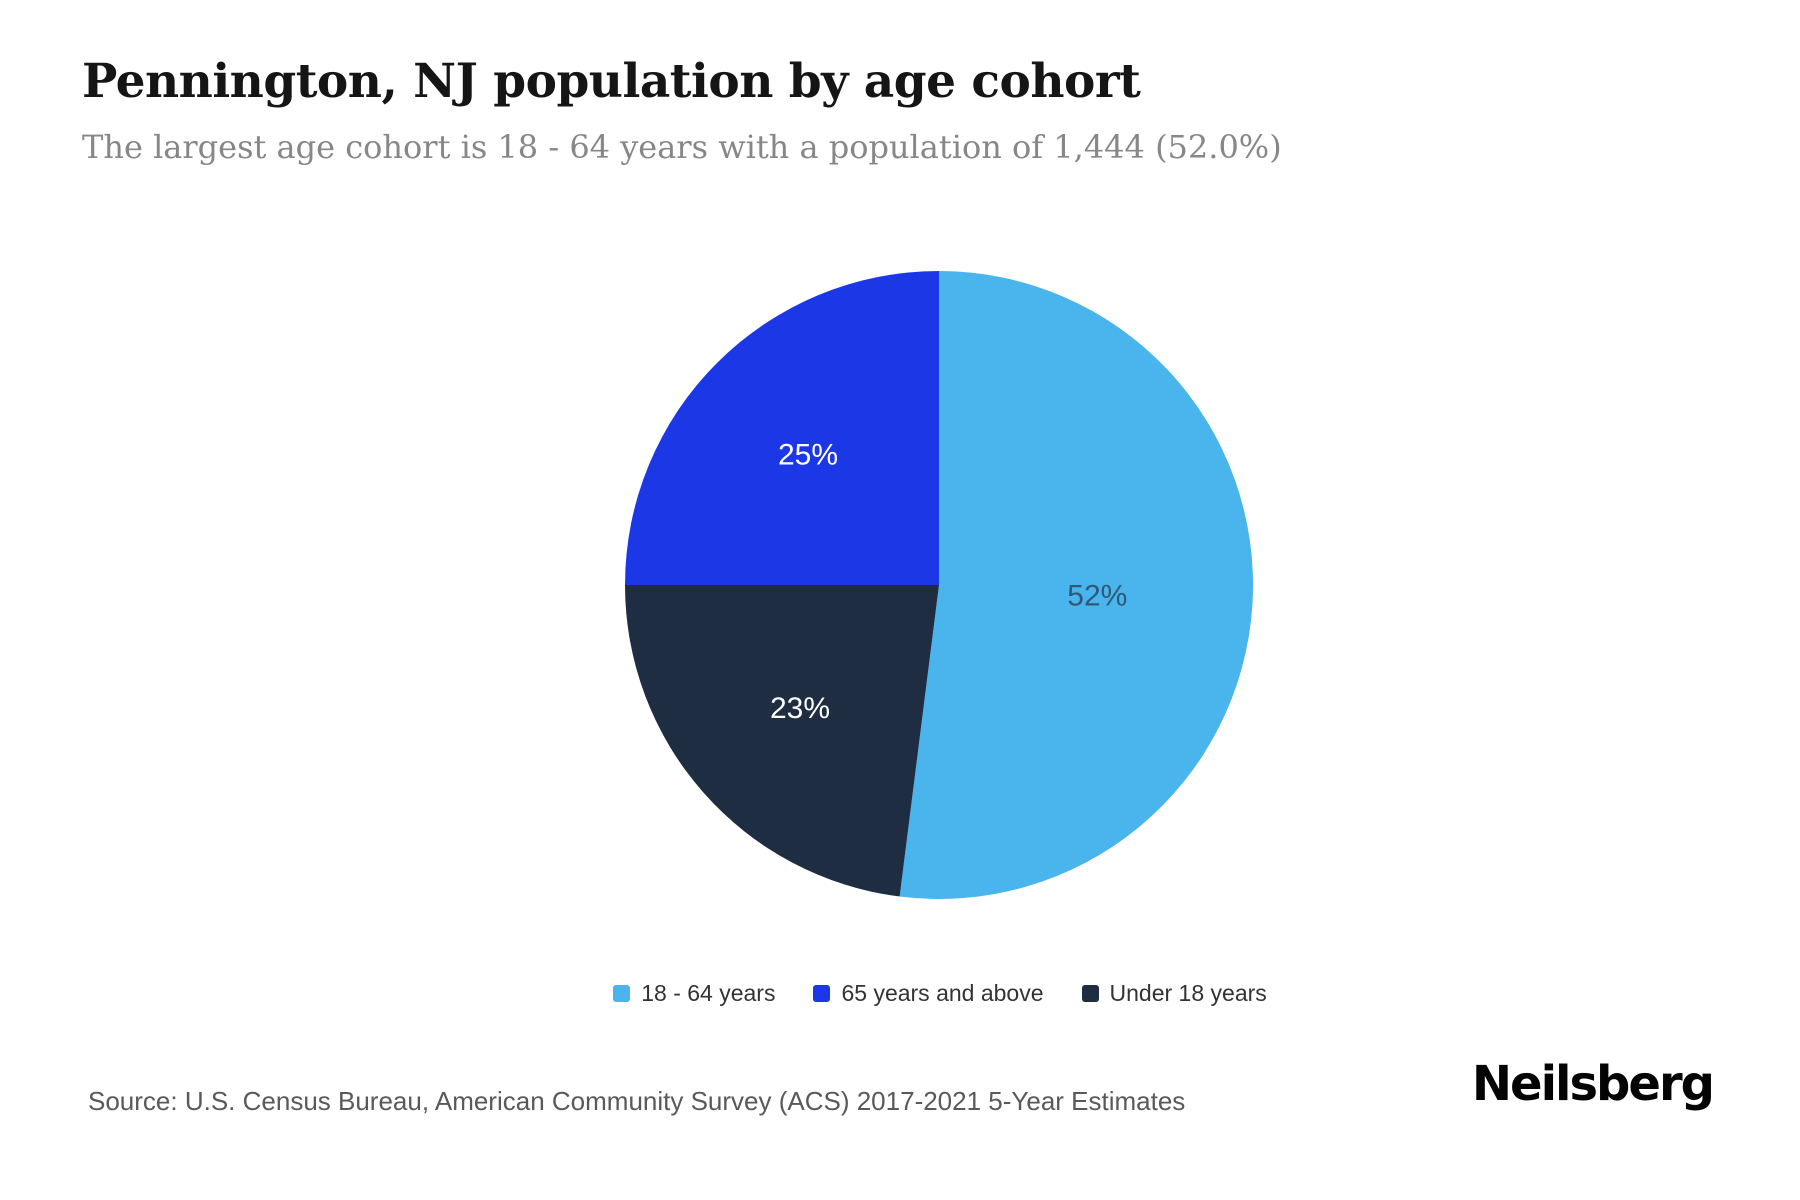  I want to click on pie-slice-label-18-64-years: 52%, so click(1097, 596).